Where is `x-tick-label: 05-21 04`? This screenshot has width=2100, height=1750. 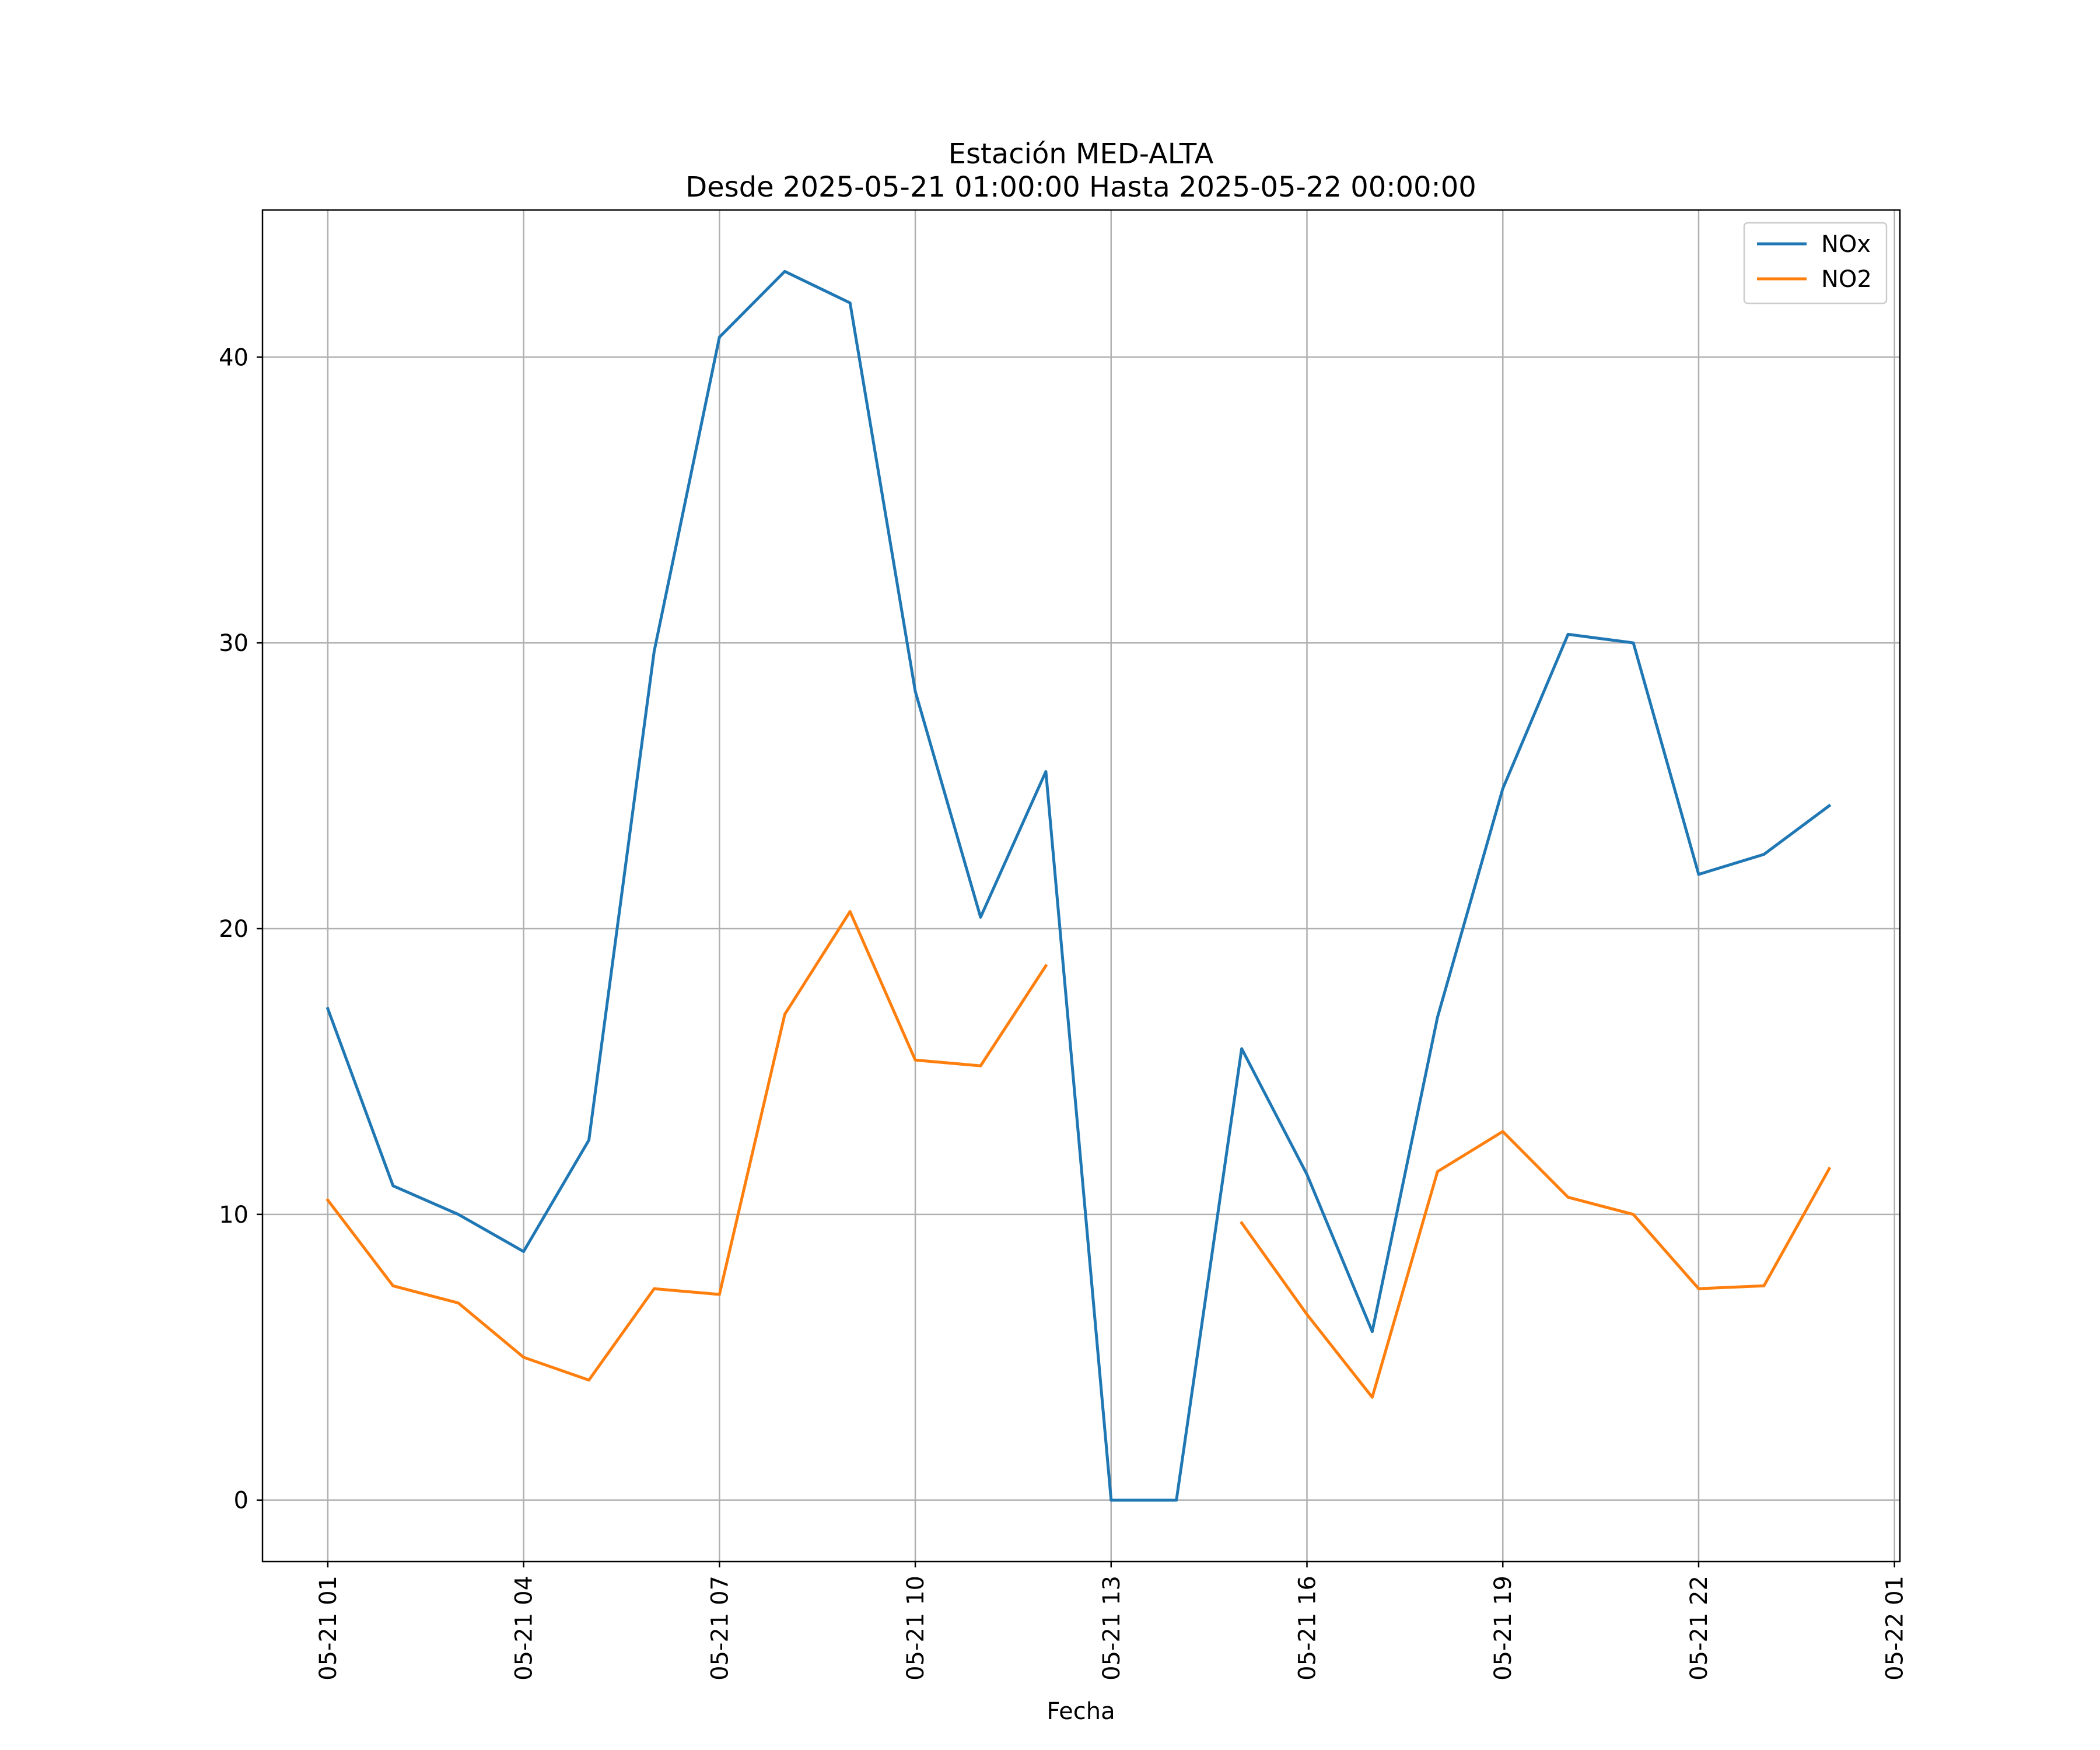
x-tick-label: 05-21 04 is located at coordinates (524, 1629).